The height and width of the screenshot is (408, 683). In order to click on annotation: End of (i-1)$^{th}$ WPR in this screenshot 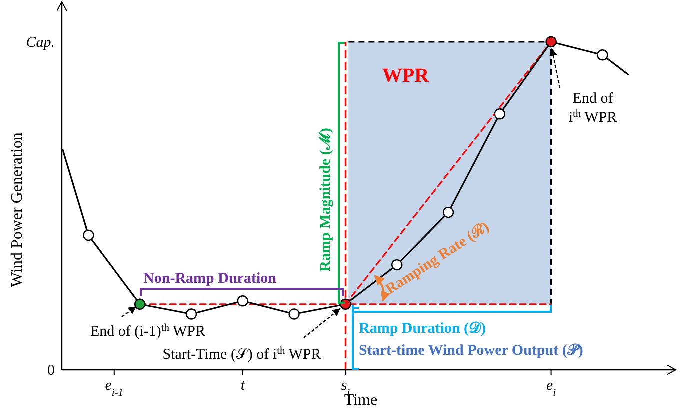, I will do `click(148, 331)`.